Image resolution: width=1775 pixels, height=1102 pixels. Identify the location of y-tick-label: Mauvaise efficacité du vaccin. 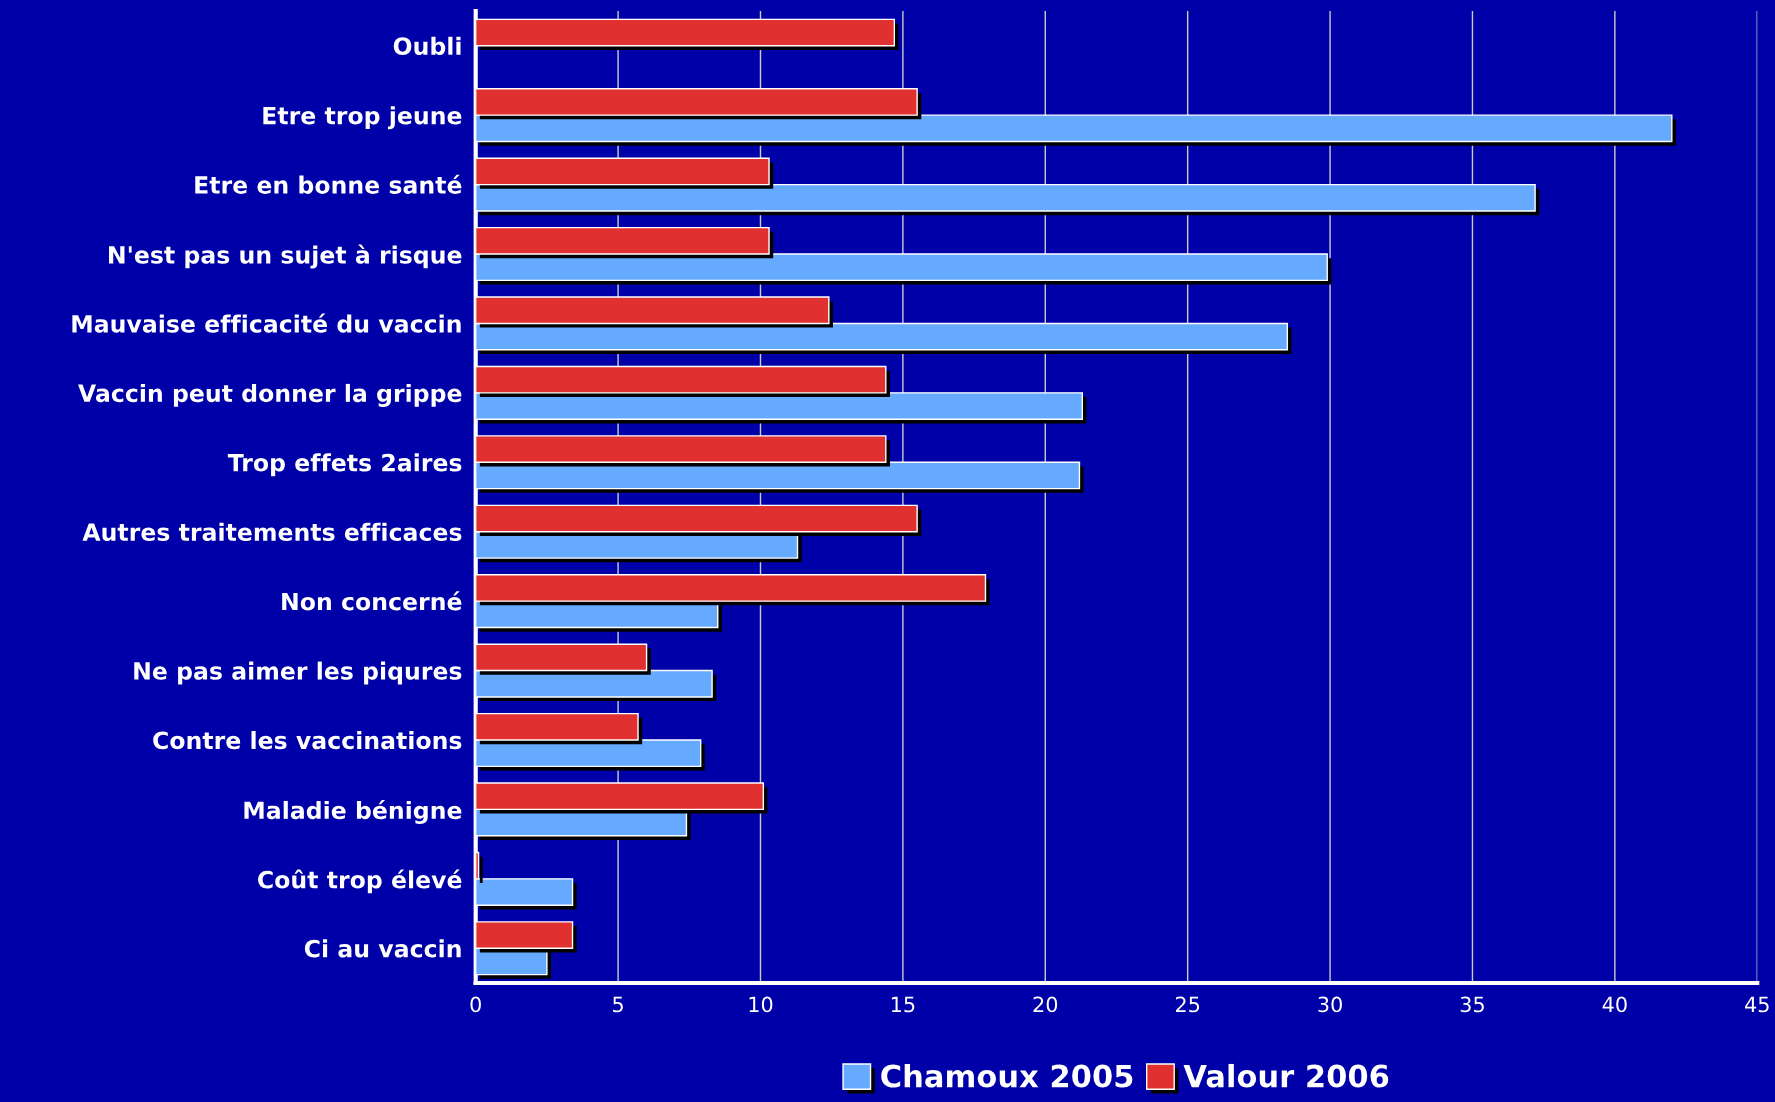
(266, 323).